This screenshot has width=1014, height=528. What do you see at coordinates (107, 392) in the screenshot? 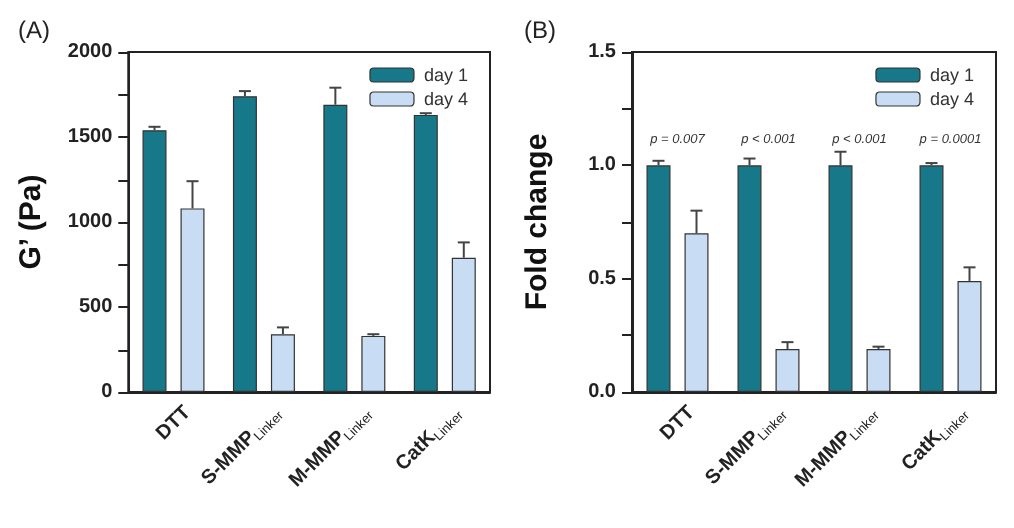
I see `y-tick-label: 0` at bounding box center [107, 392].